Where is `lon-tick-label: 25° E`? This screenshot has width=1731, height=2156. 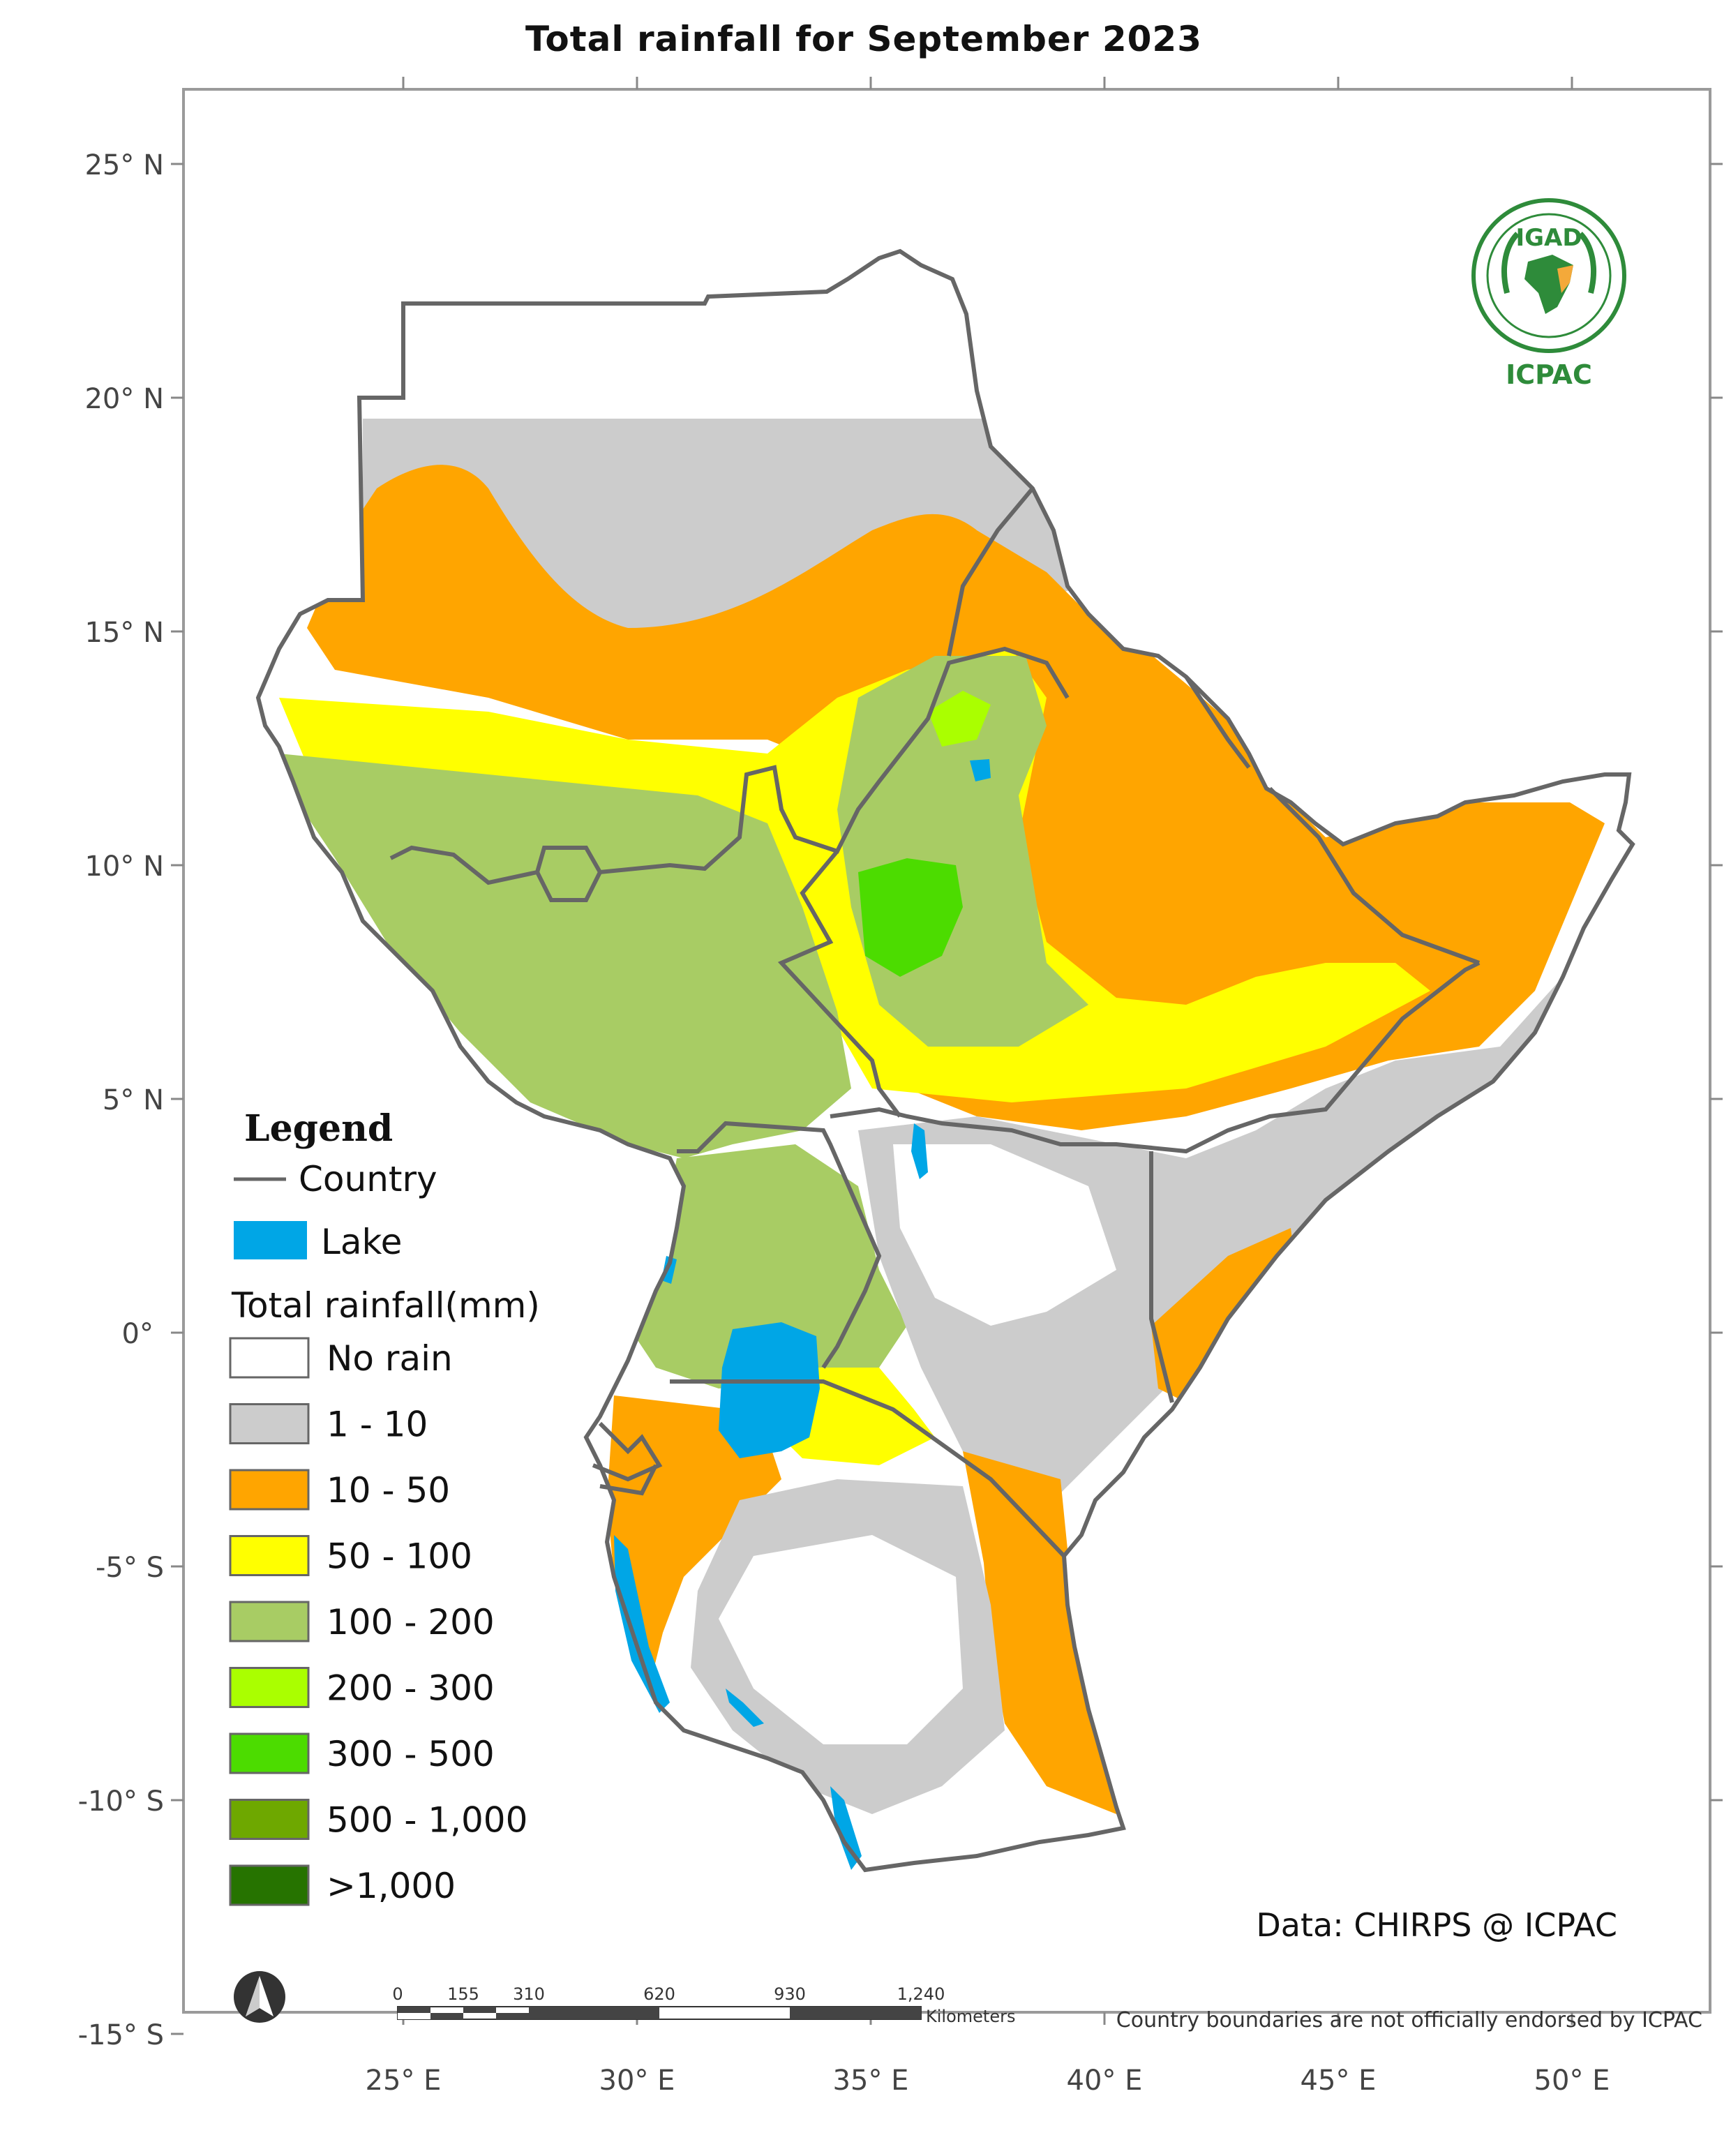 lon-tick-label: 25° E is located at coordinates (404, 2081).